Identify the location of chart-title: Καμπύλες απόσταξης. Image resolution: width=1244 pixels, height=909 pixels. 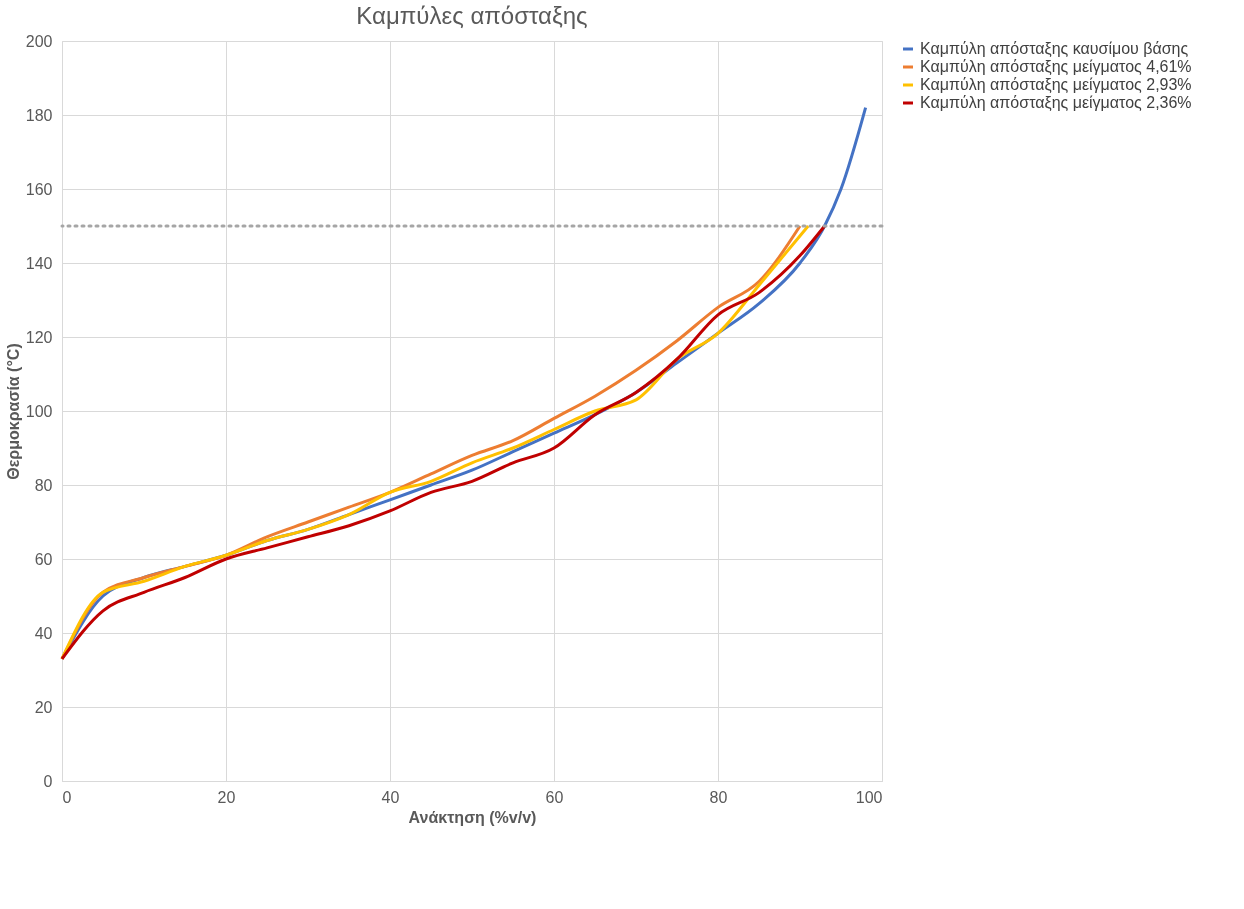
(472, 15).